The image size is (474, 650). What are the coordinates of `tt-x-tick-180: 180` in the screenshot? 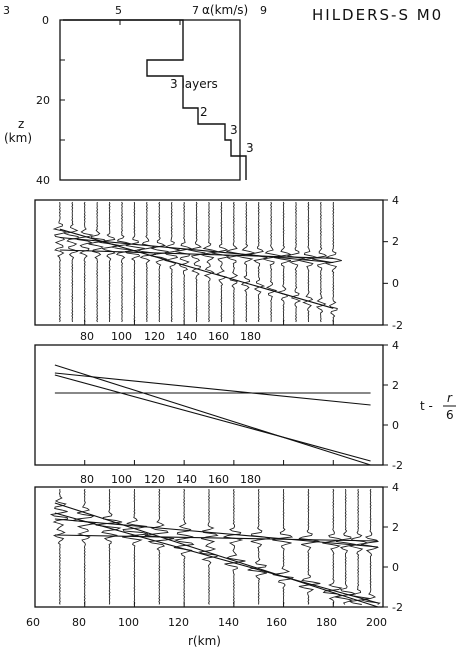 It's located at (250, 479).